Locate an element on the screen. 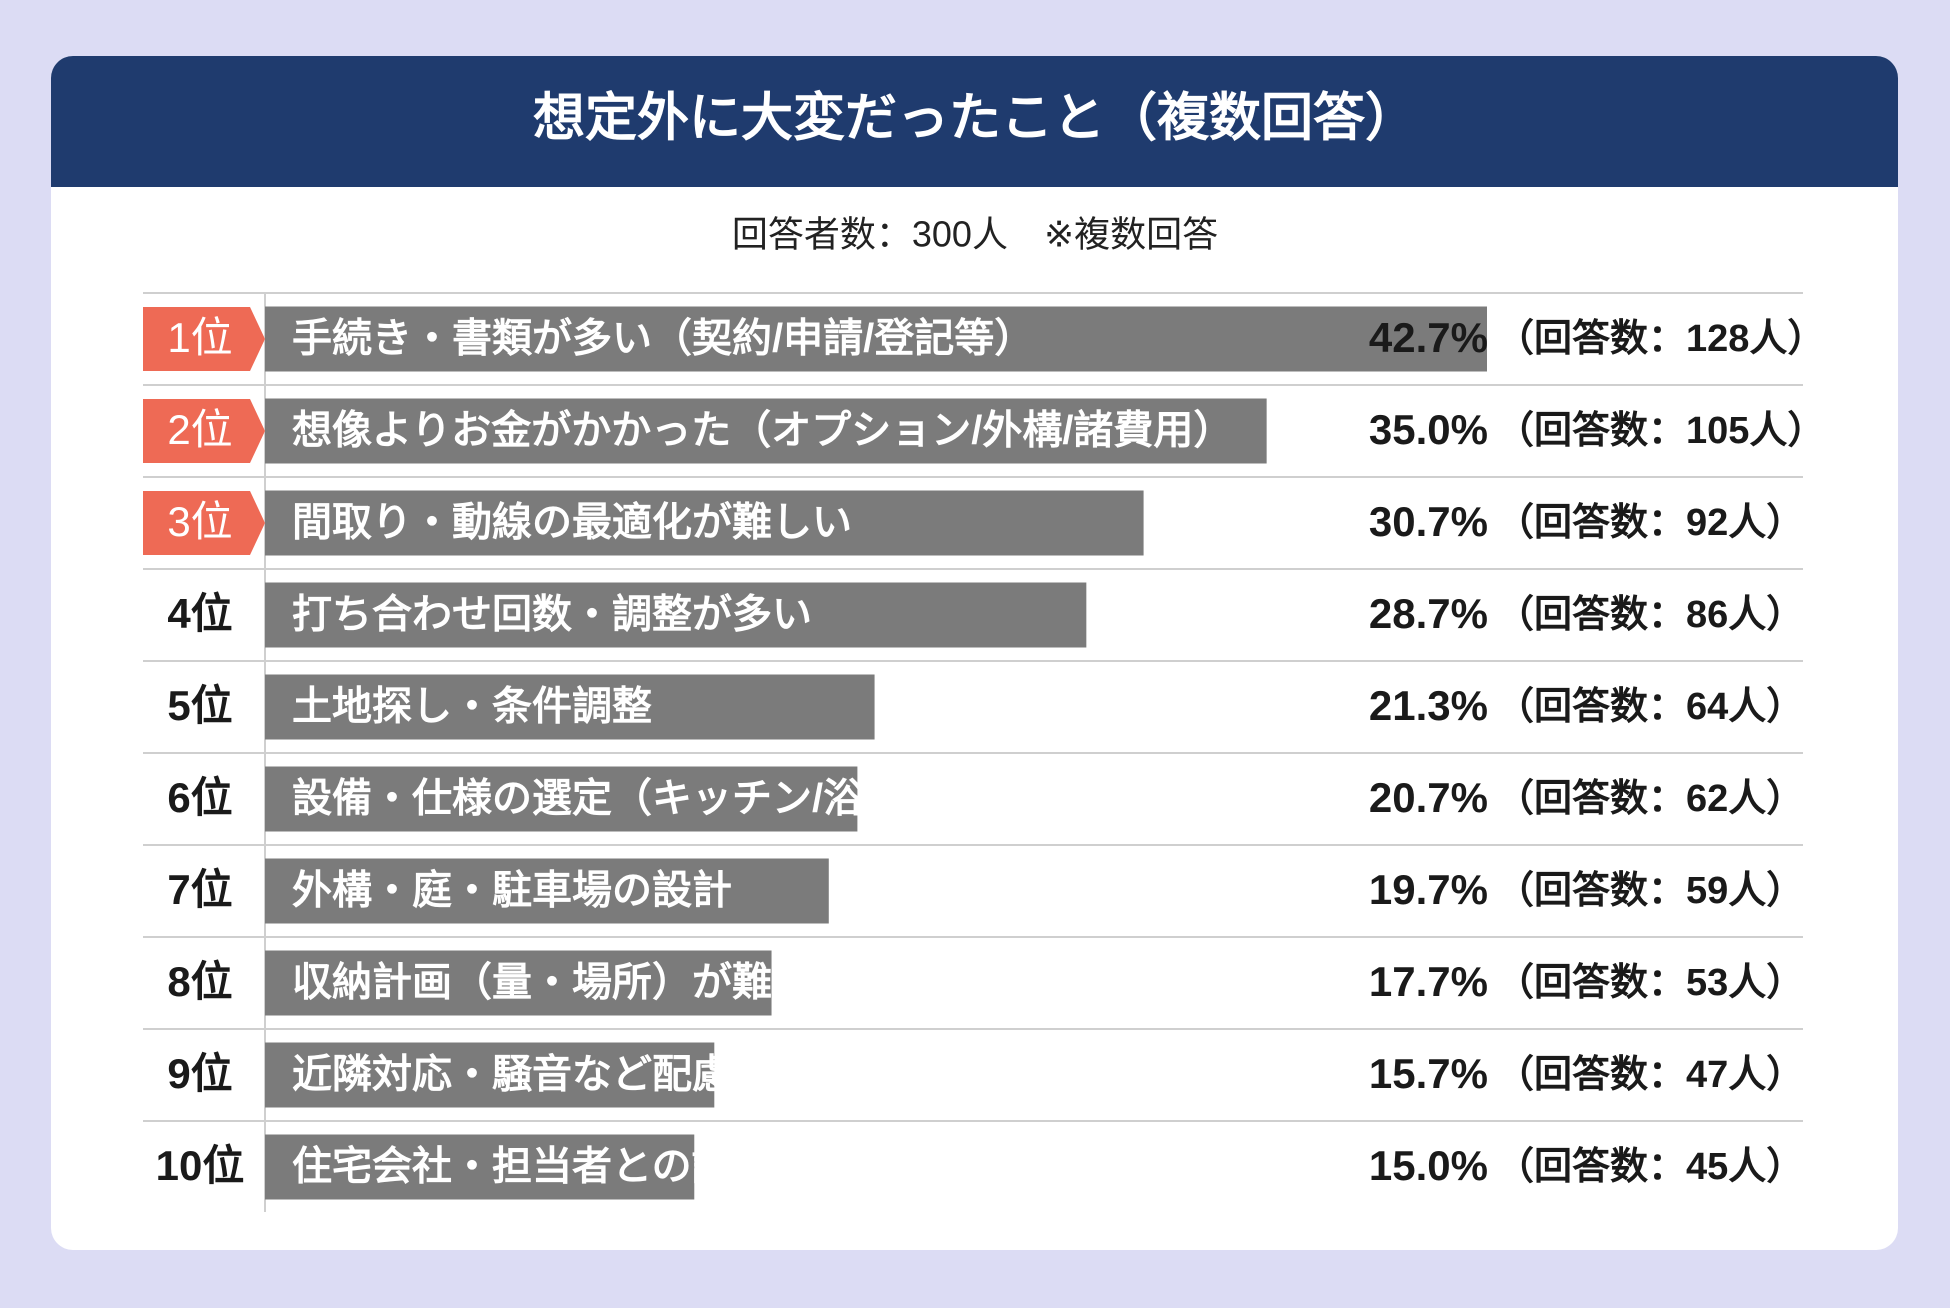  rank-label: 4位 is located at coordinates (199, 613).